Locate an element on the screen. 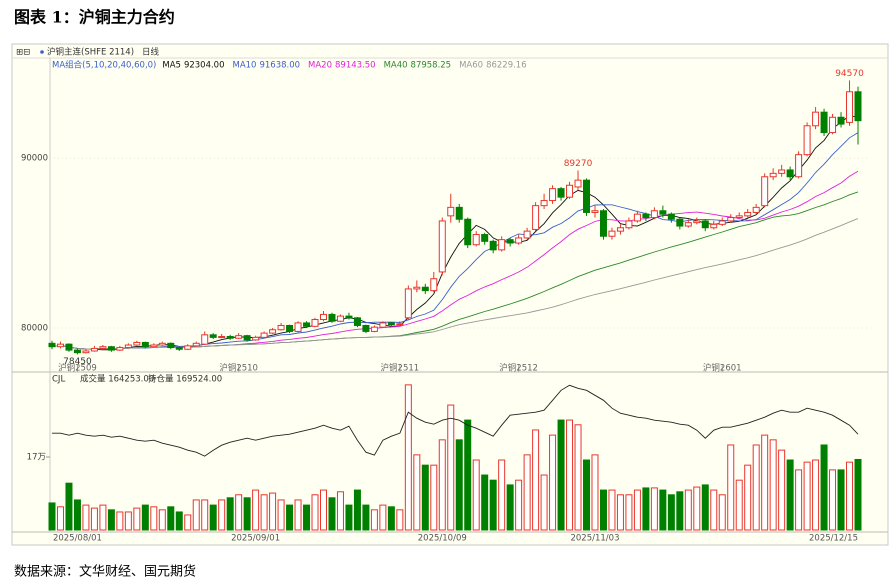 Image resolution: width=894 pixels, height=585 pixels. source: 数据来源：文华财经、国元期货 is located at coordinates (105, 572).